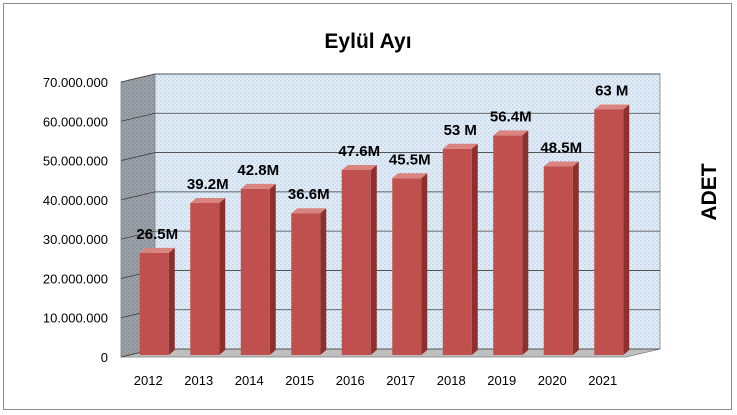  Describe the element at coordinates (350, 380) in the screenshot. I see `x-tick-label: 2016` at that location.